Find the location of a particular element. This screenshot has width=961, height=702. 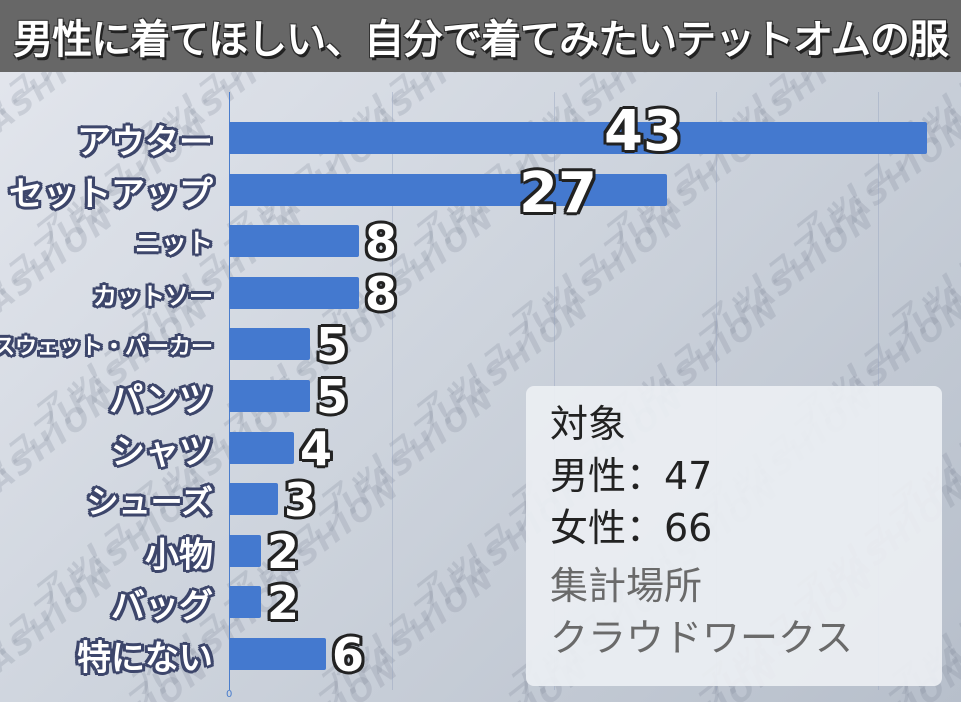

title-bar is located at coordinates (480, 36).